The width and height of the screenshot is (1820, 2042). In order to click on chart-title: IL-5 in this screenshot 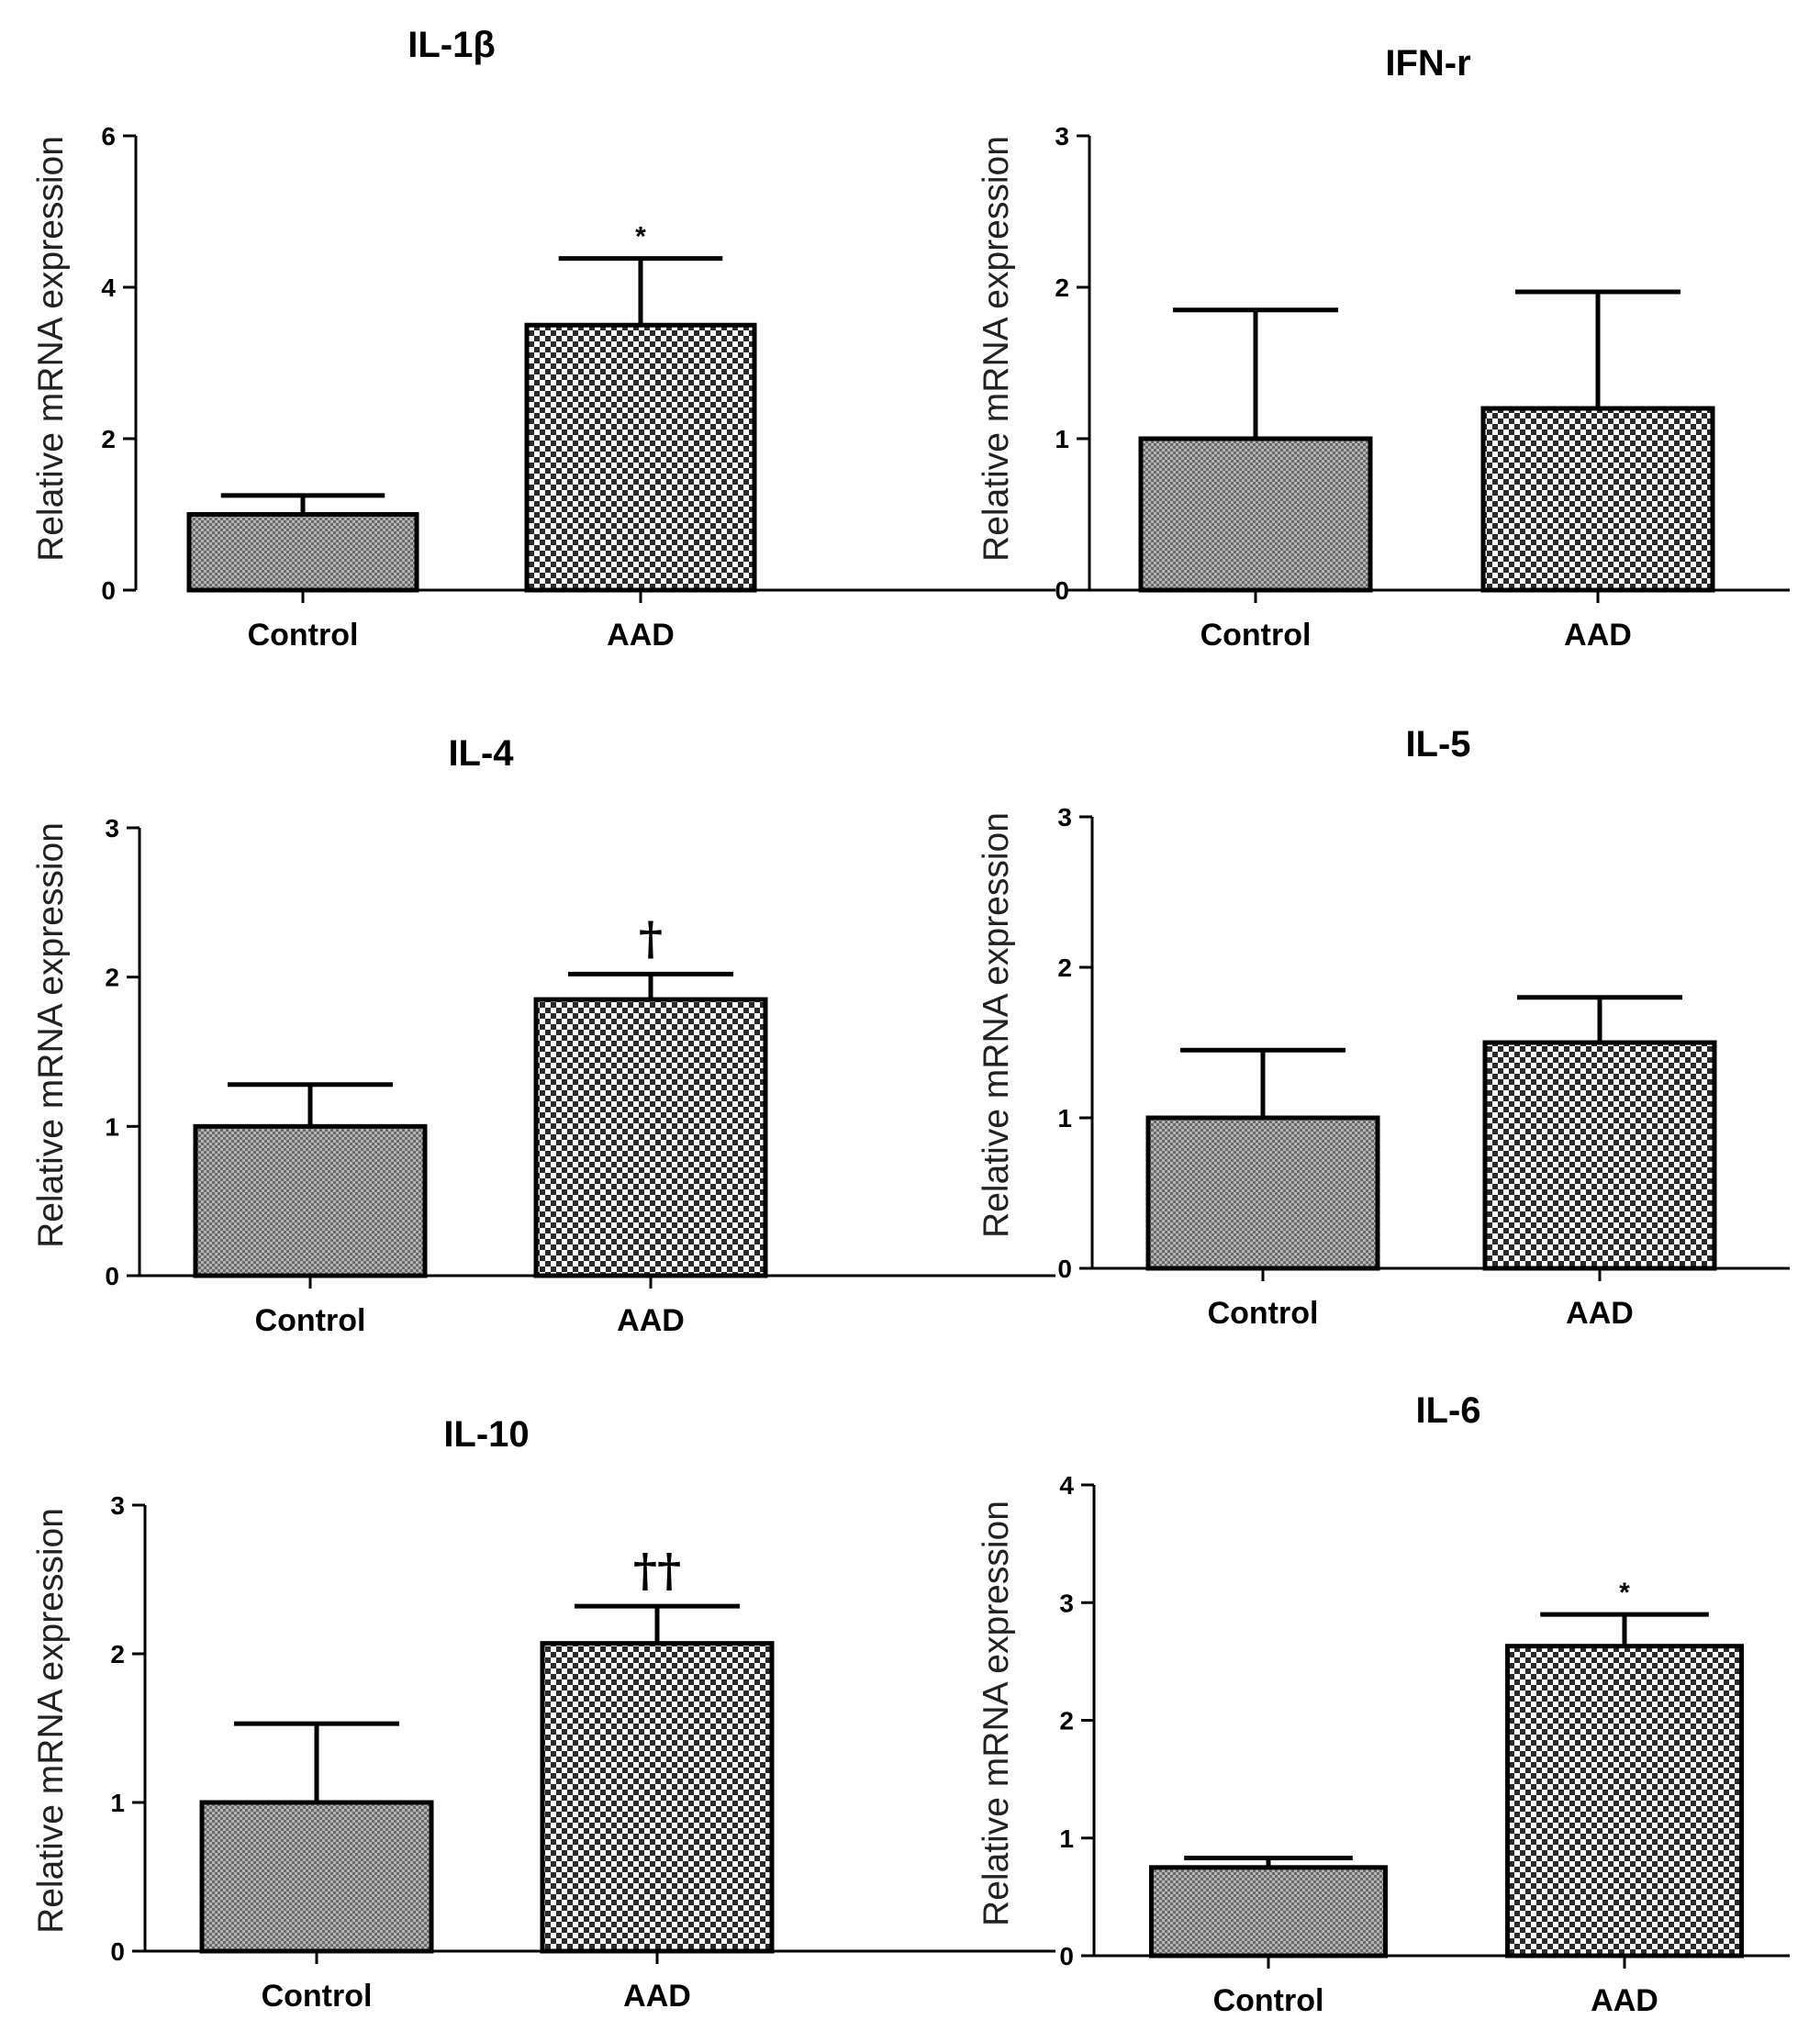, I will do `click(1437, 744)`.